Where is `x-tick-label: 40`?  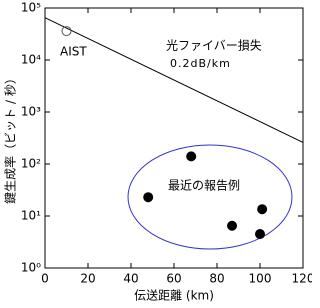 x-tick-label: 40 is located at coordinates (130, 279).